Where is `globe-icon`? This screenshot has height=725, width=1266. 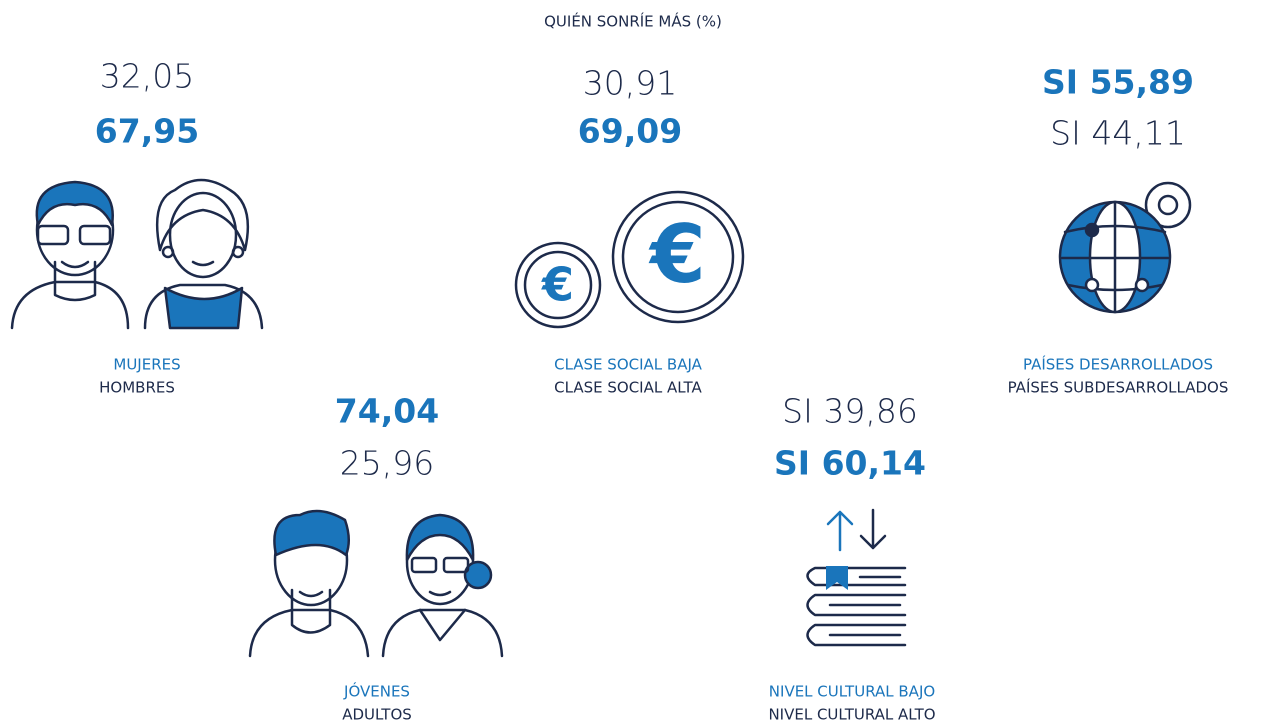
globe-icon is located at coordinates (1125, 247).